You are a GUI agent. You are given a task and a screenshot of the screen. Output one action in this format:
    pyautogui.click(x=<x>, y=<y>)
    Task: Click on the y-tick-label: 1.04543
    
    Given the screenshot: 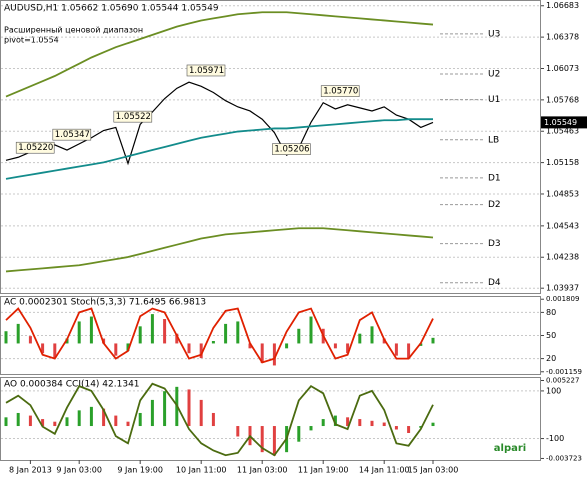 What is the action you would take?
    pyautogui.click(x=562, y=225)
    